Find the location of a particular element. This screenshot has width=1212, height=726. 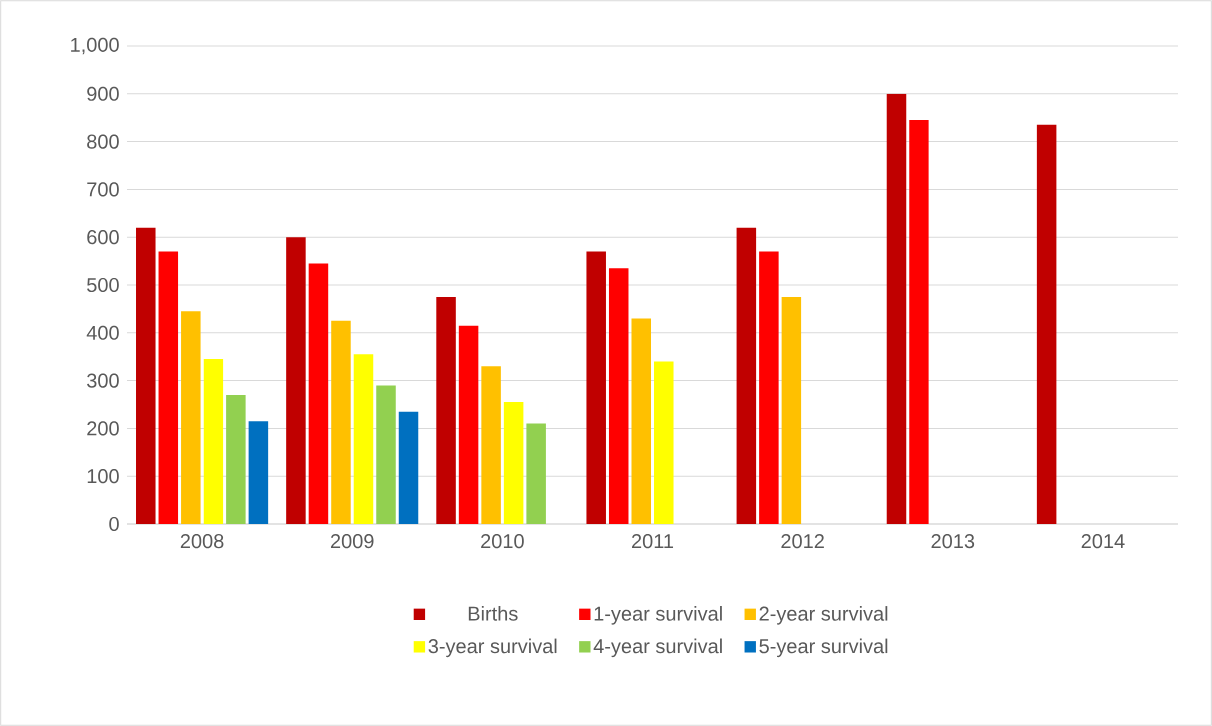

legend-label: 2-year survival is located at coordinates (823, 615).